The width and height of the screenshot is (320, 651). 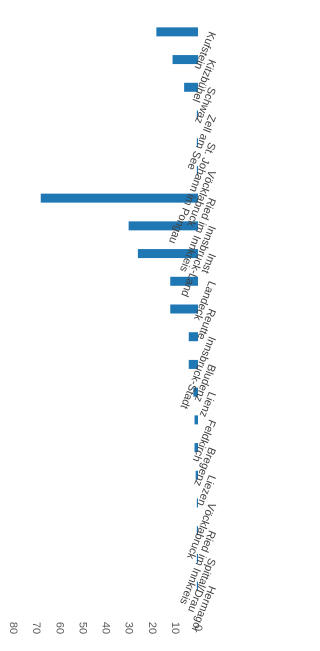 I want to click on y-tick-10: 10, so click(x=175, y=628).